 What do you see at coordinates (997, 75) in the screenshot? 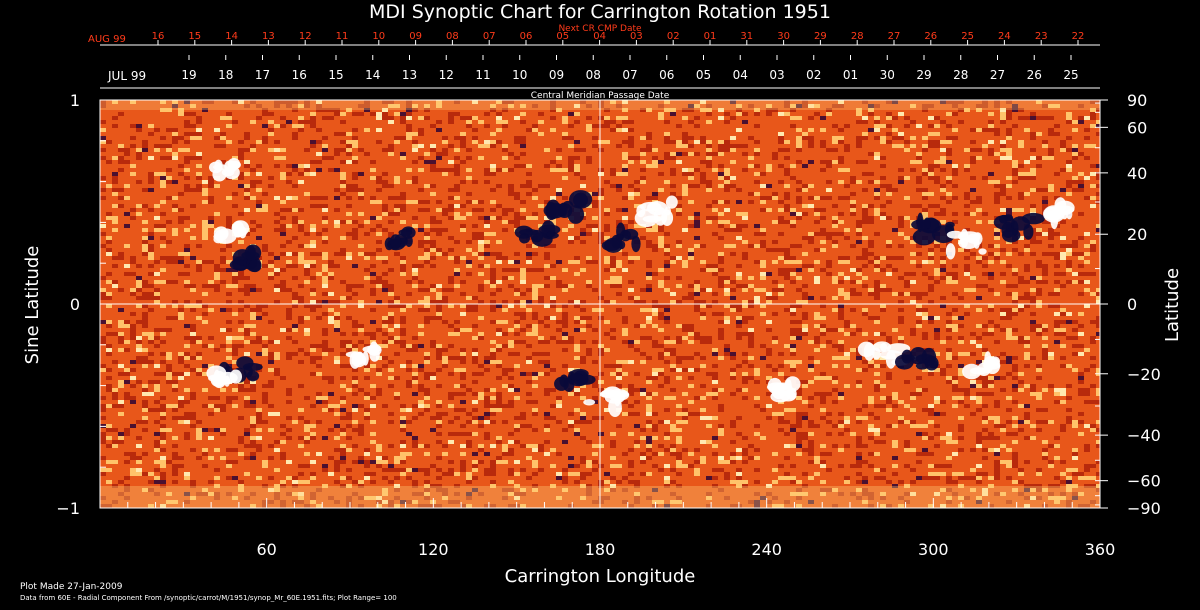
I see `cmp-date: 27` at bounding box center [997, 75].